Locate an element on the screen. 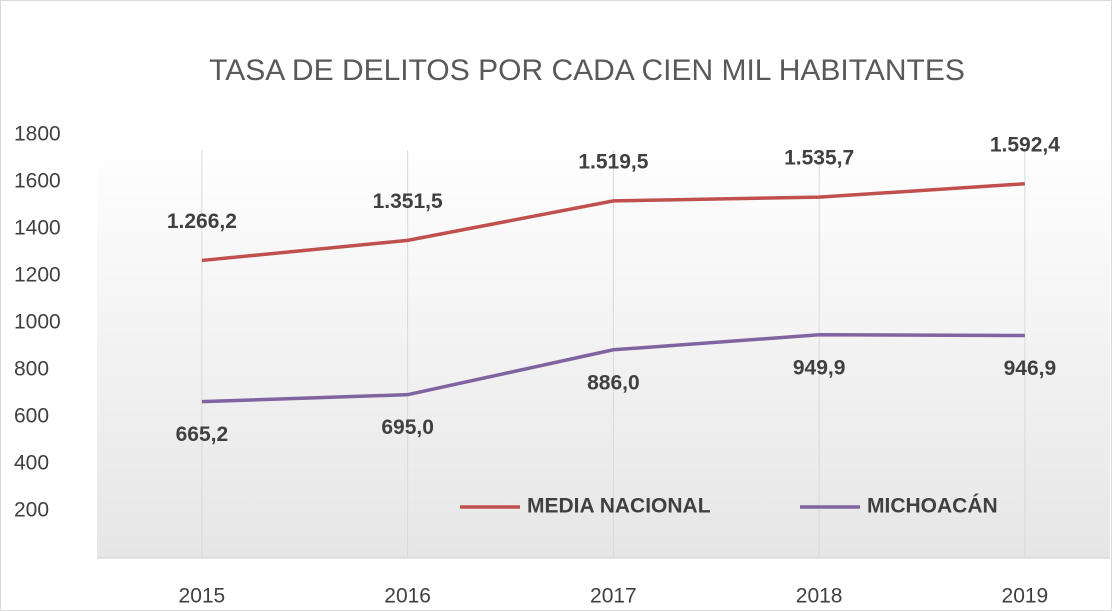  y-tick-label: 800 is located at coordinates (31, 369).